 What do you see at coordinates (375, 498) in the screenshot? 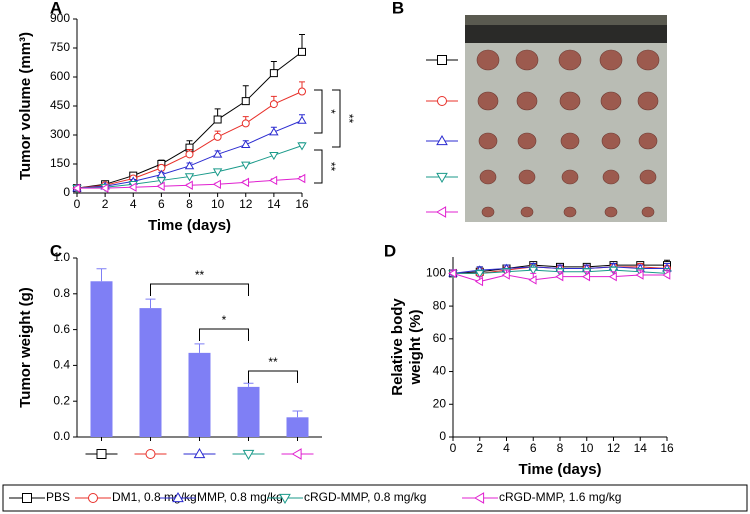
I see `legend-box` at bounding box center [375, 498].